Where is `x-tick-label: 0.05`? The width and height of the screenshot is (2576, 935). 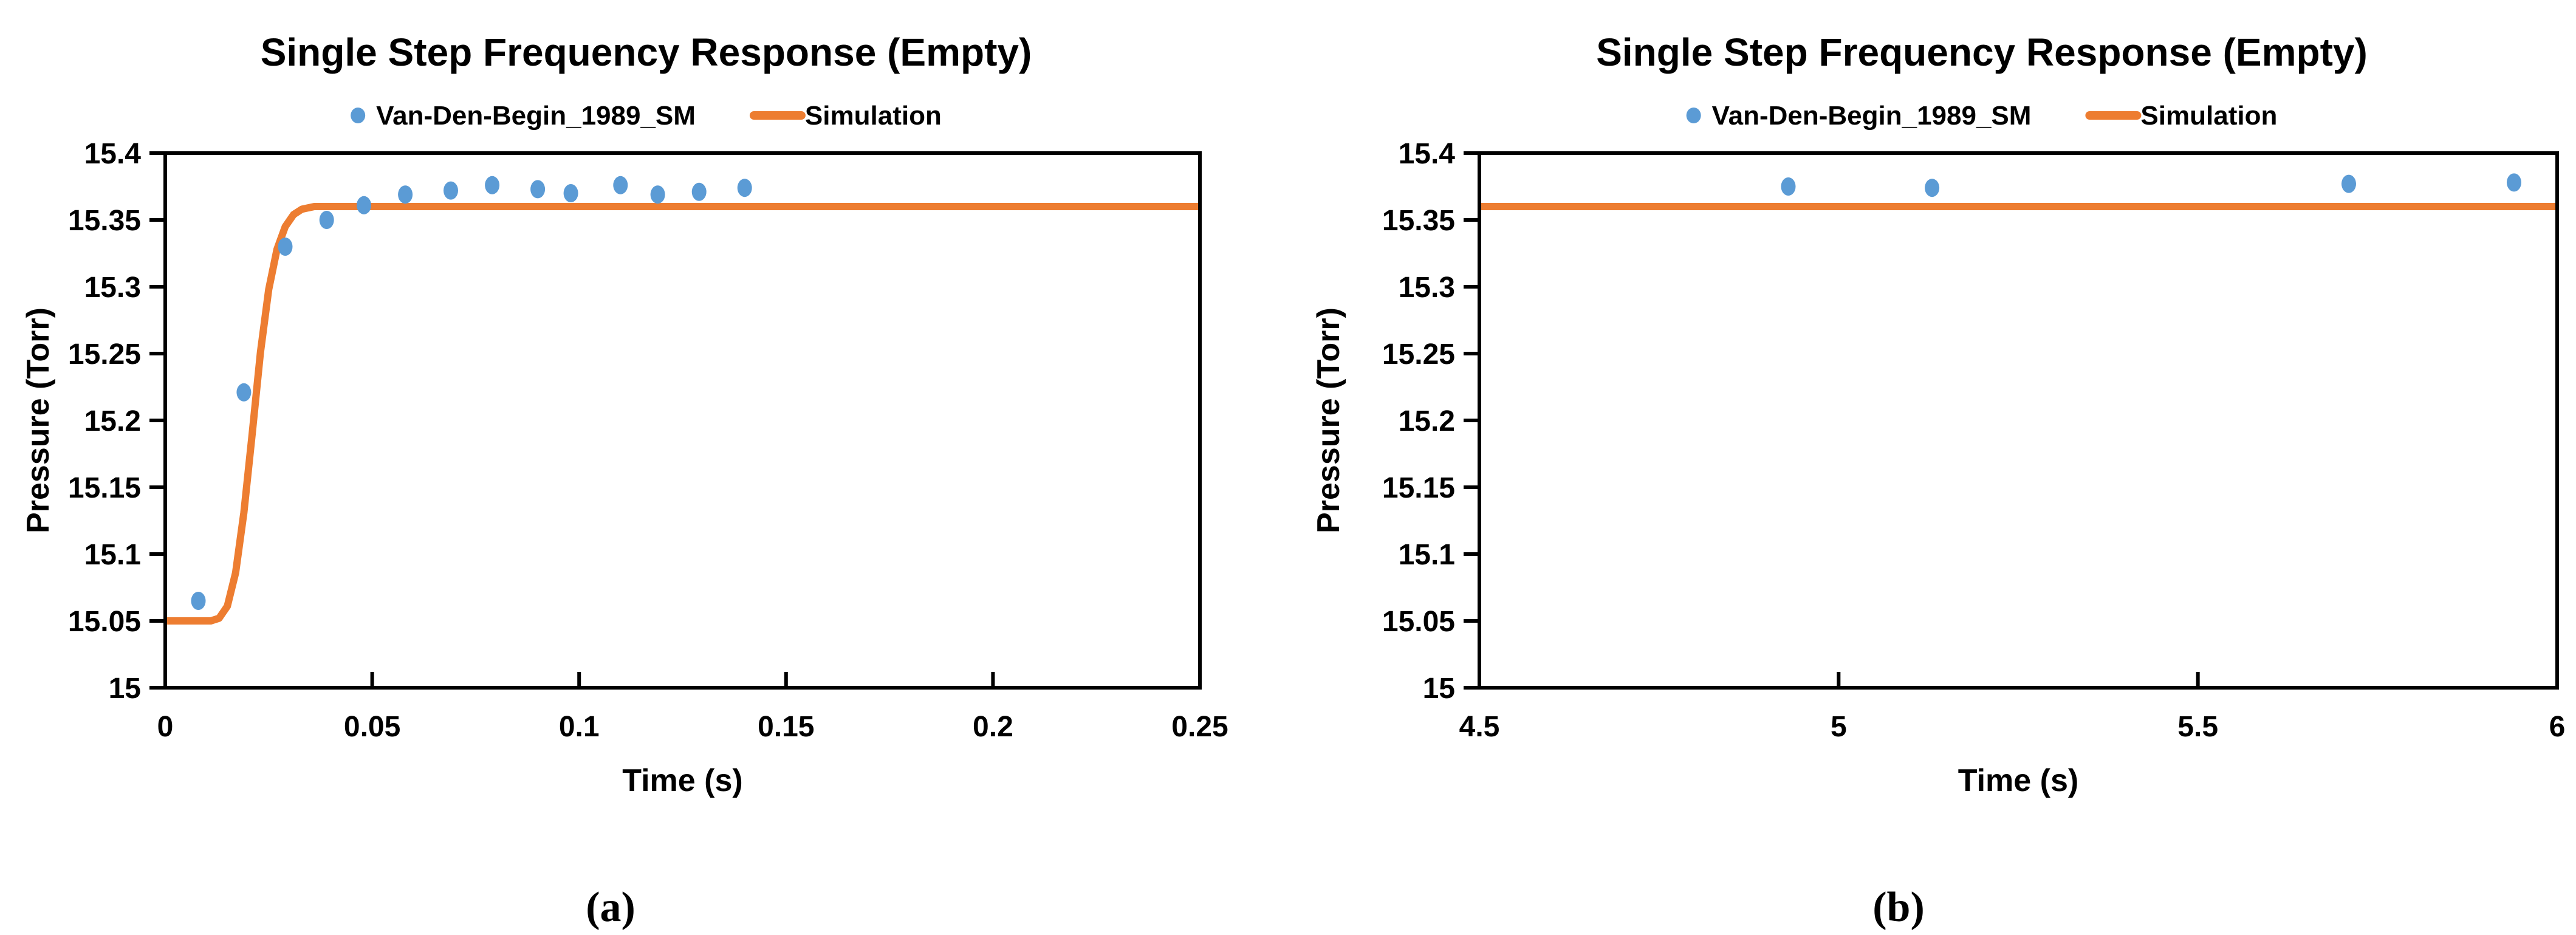
x-tick-label: 0.05 is located at coordinates (372, 727).